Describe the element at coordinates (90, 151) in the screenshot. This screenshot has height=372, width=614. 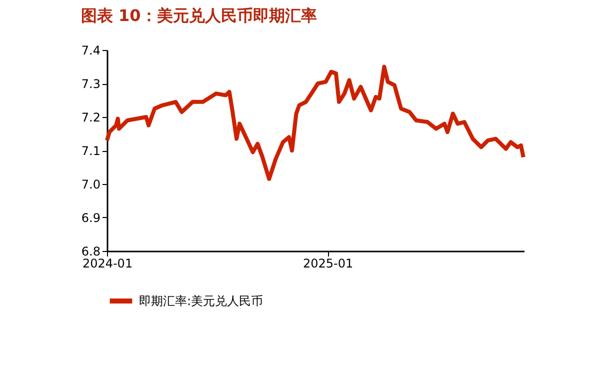
I see `y-tick-label: 7.1` at that location.